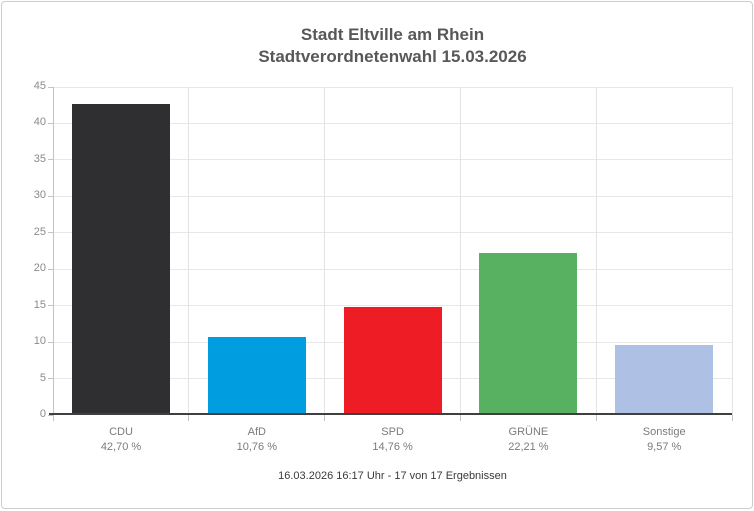  Describe the element at coordinates (256, 447) in the screenshot. I see `category-percent: 10,76 %` at that location.